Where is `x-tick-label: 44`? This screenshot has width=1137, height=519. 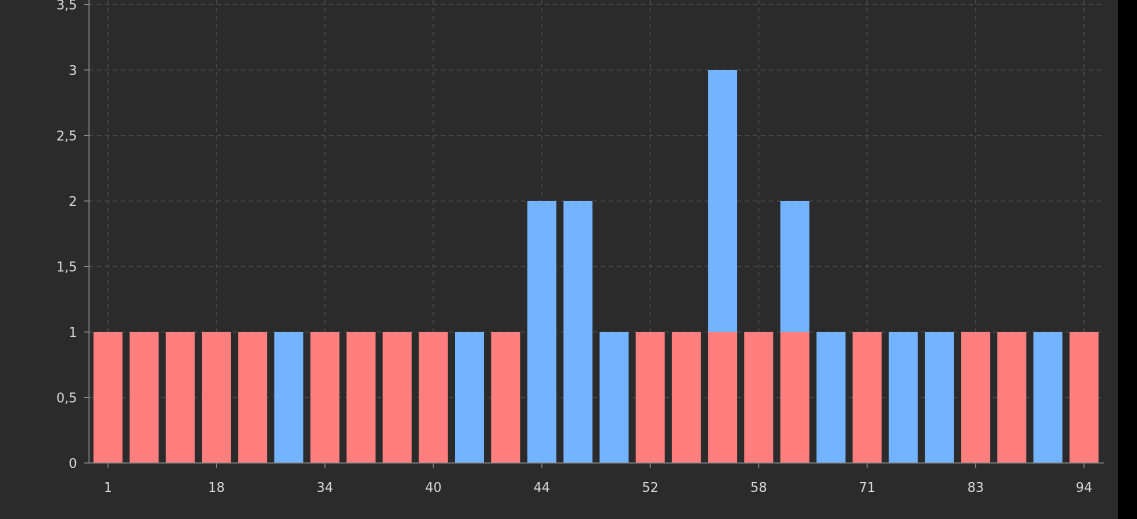
x-tick-label: 44 is located at coordinates (542, 488).